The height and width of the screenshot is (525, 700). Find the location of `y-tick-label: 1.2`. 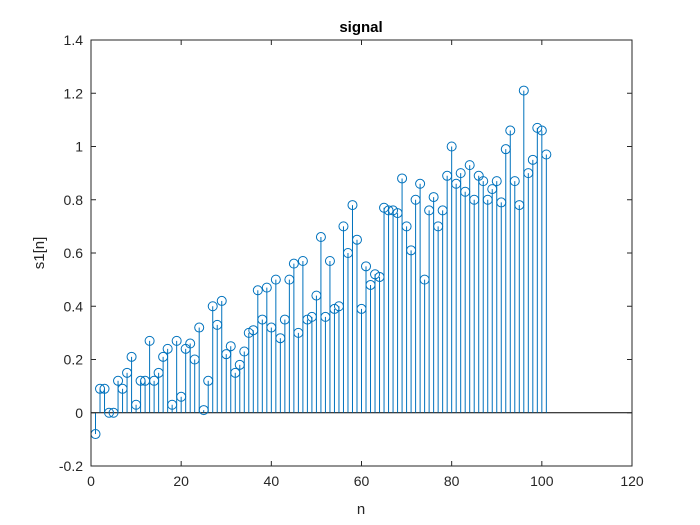

y-tick-label: 1.2 is located at coordinates (74, 93).